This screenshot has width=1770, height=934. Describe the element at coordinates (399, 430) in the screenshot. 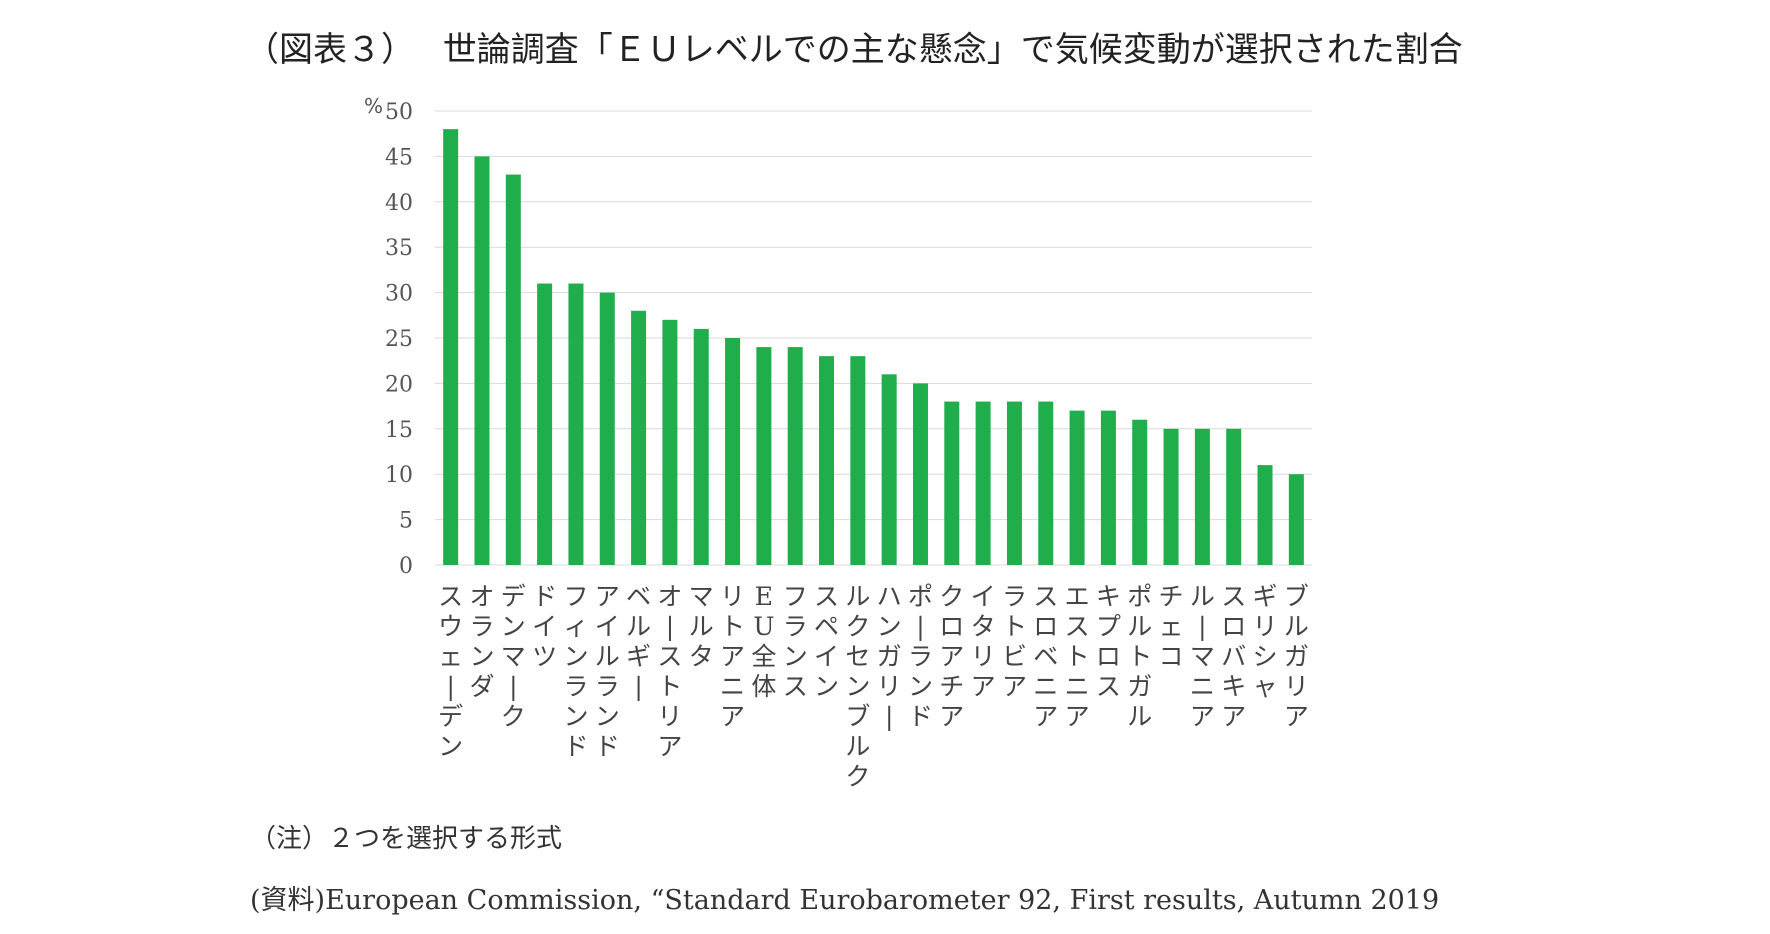

I see `y-tick-label: 15` at that location.